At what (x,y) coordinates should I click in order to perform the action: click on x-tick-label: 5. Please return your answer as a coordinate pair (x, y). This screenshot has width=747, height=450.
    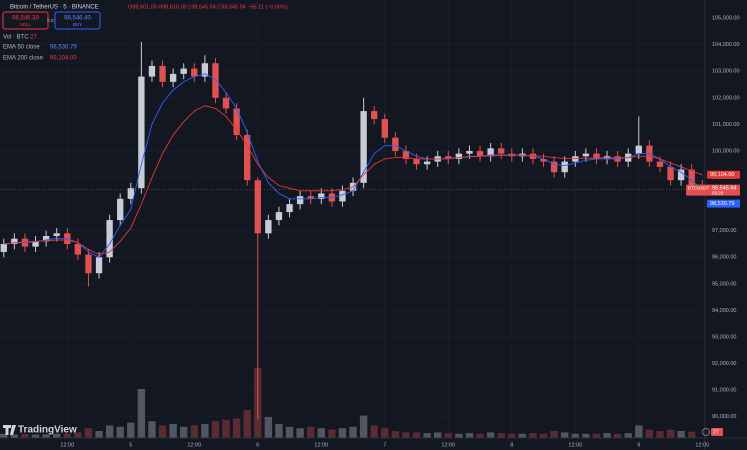
    Looking at the image, I should click on (130, 445).